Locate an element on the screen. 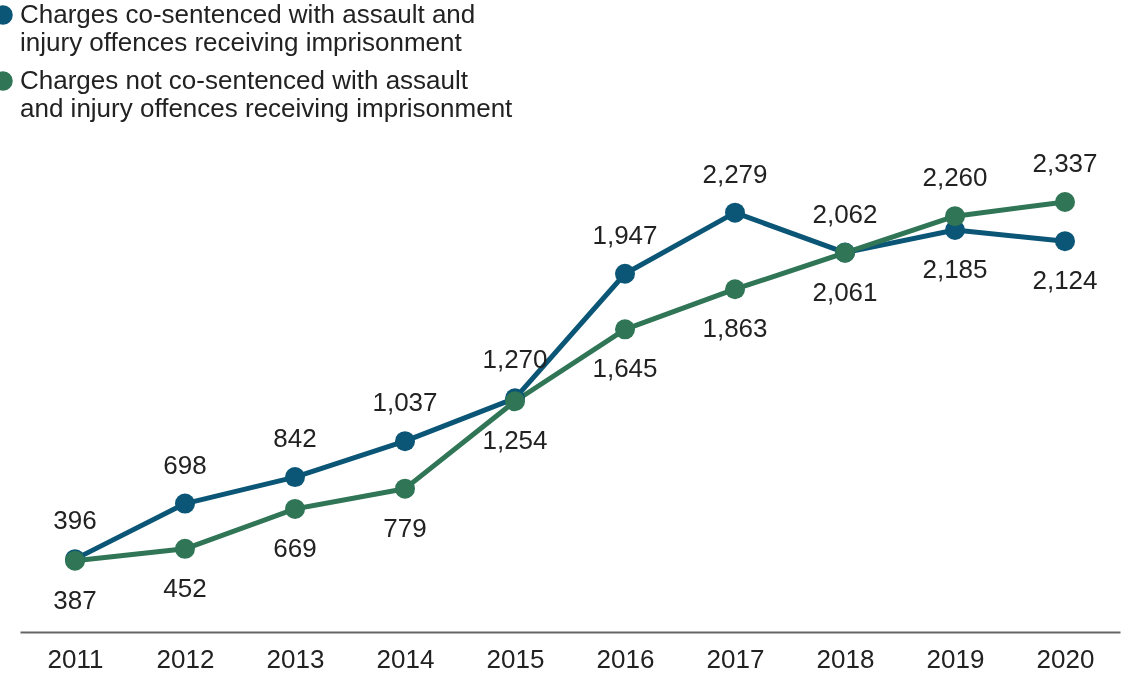 The image size is (1131, 677). x-tick-label: 2019 is located at coordinates (955, 658).